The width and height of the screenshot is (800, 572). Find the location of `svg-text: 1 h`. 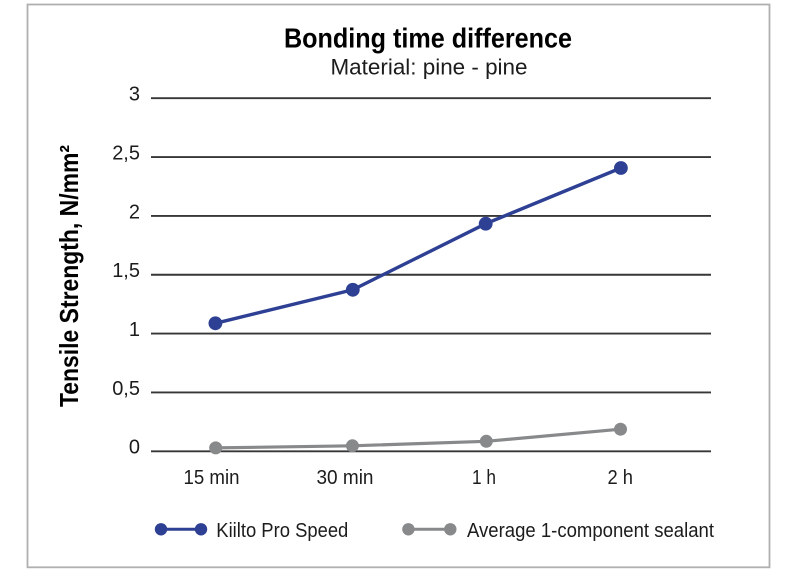

svg-text: 1 h is located at coordinates (484, 478).